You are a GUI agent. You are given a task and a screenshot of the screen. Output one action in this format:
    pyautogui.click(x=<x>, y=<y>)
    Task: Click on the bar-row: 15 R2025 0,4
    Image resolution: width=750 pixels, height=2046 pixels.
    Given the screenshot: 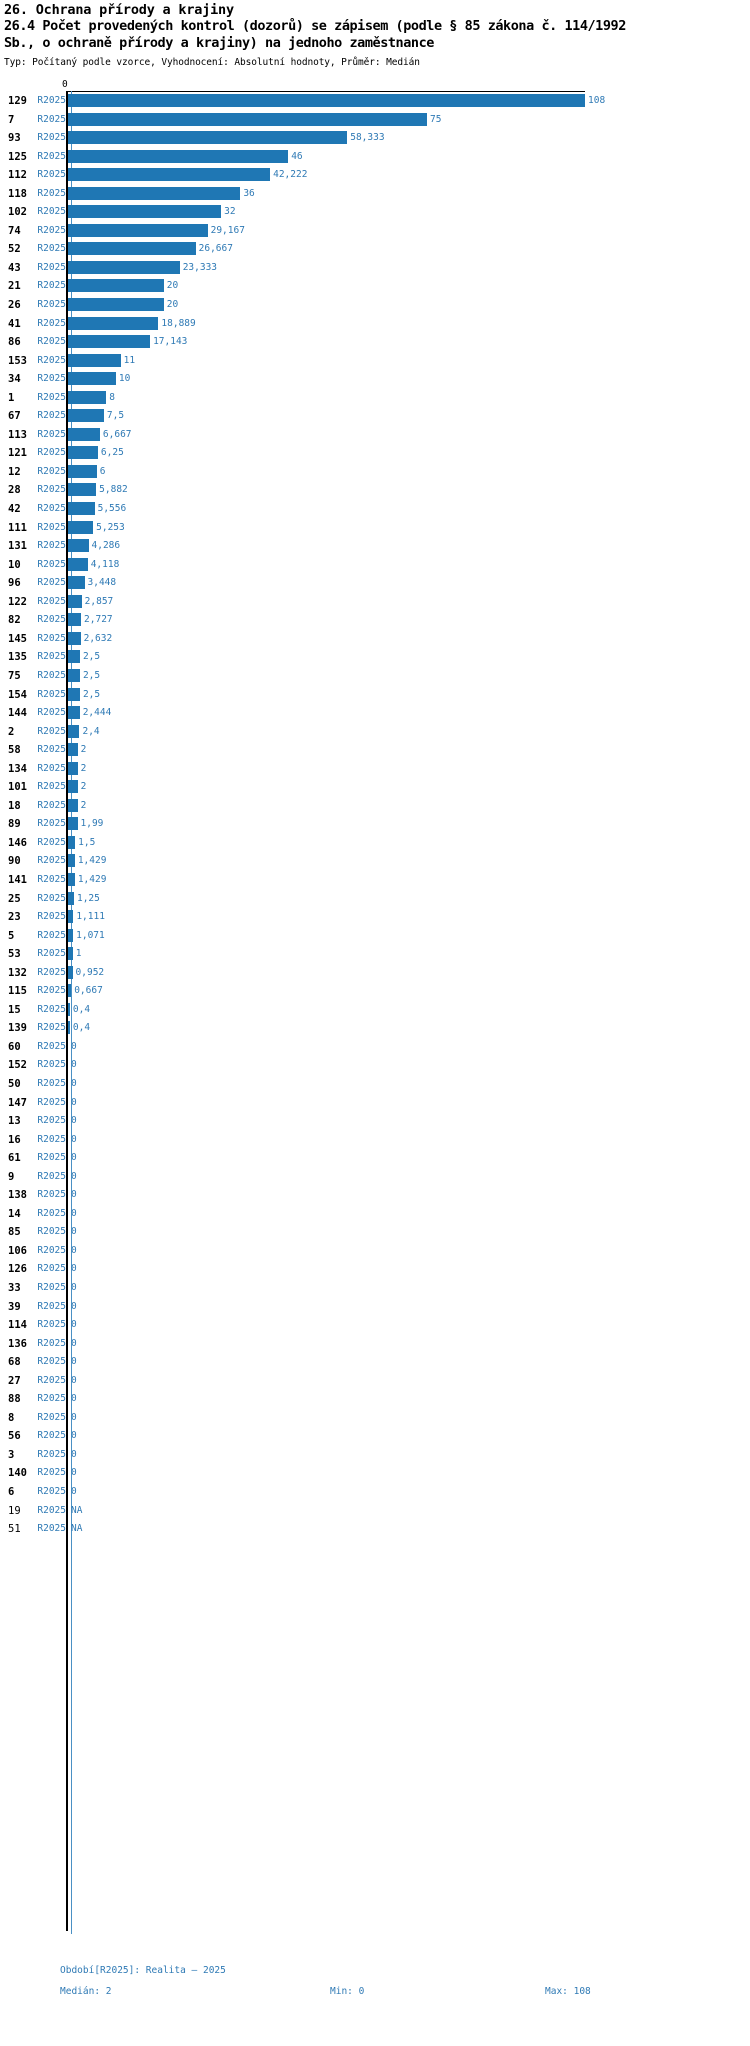 What is the action you would take?
    pyautogui.click(x=375, y=1010)
    